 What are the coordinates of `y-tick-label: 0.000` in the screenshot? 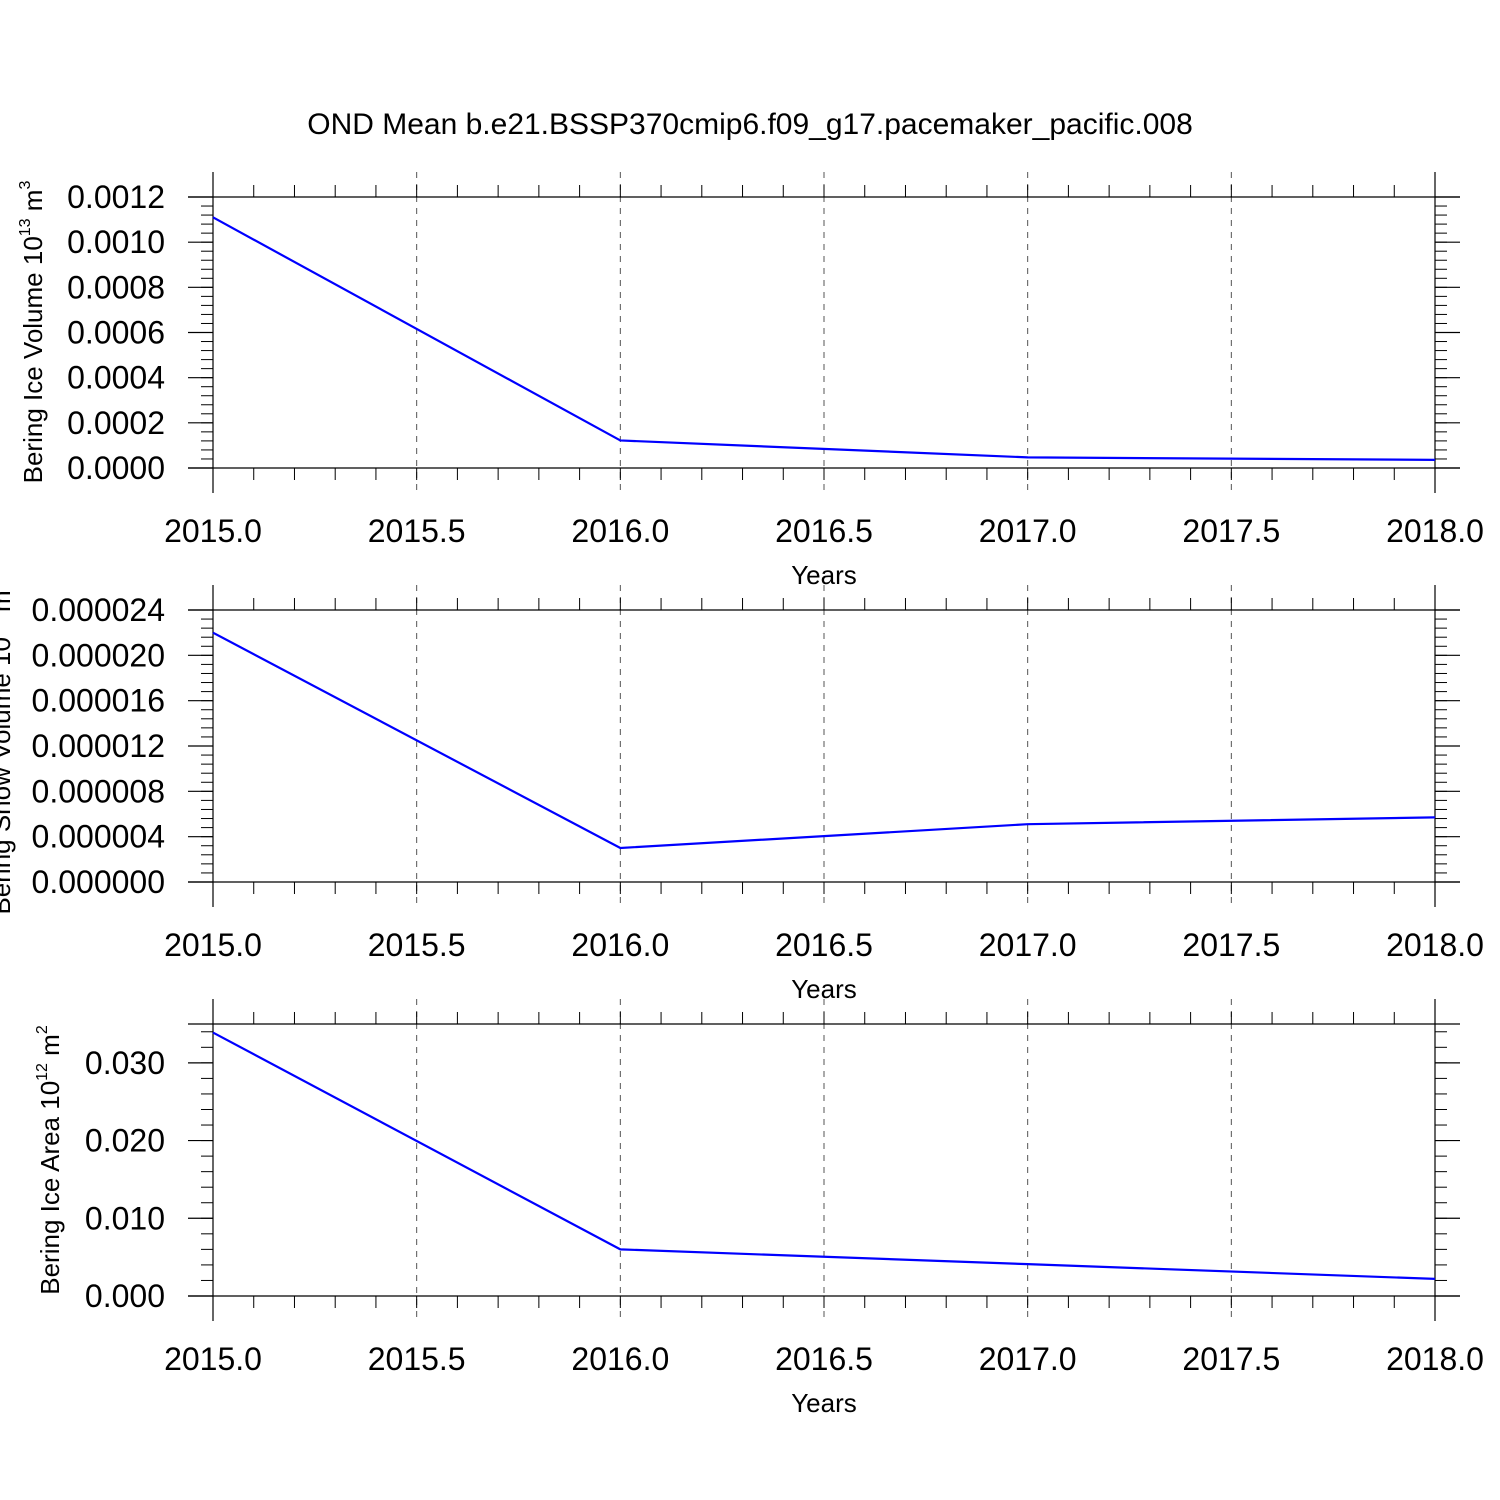 It's located at (125, 1296).